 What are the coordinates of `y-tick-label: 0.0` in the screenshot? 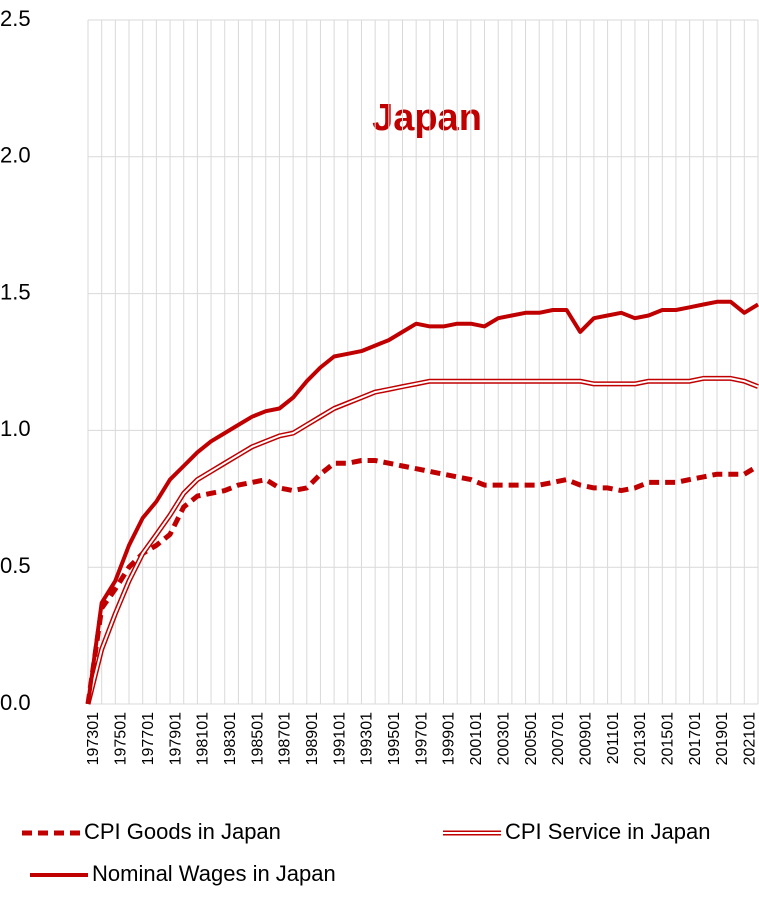 It's located at (15, 702).